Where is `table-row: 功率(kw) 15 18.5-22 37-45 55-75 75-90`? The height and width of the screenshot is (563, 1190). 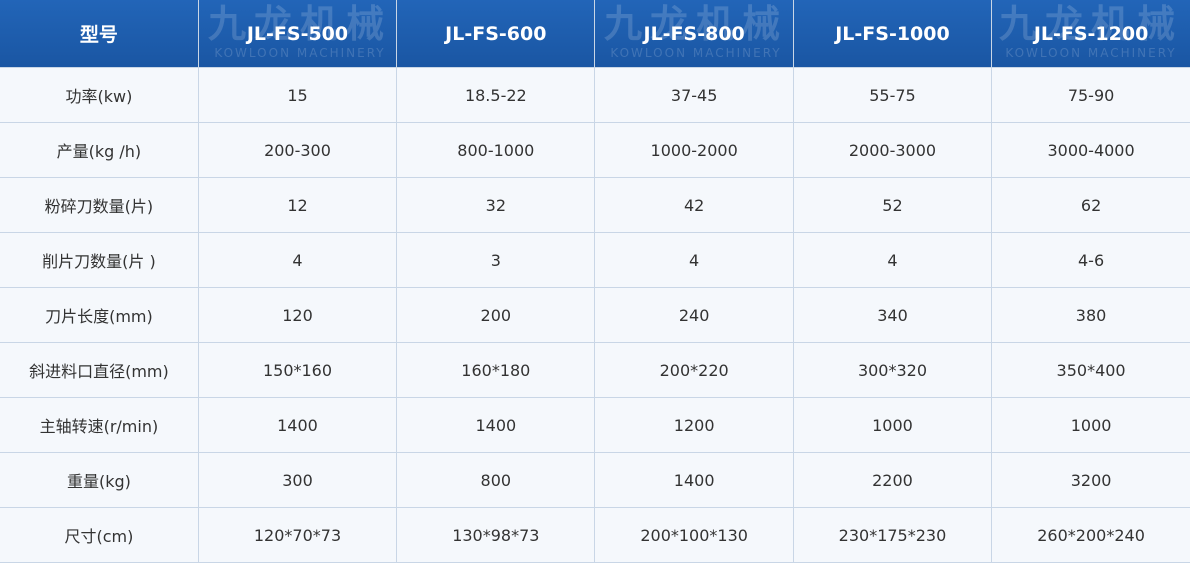 table-row: 功率(kw) 15 18.5-22 37-45 55-75 75-90 is located at coordinates (595, 95).